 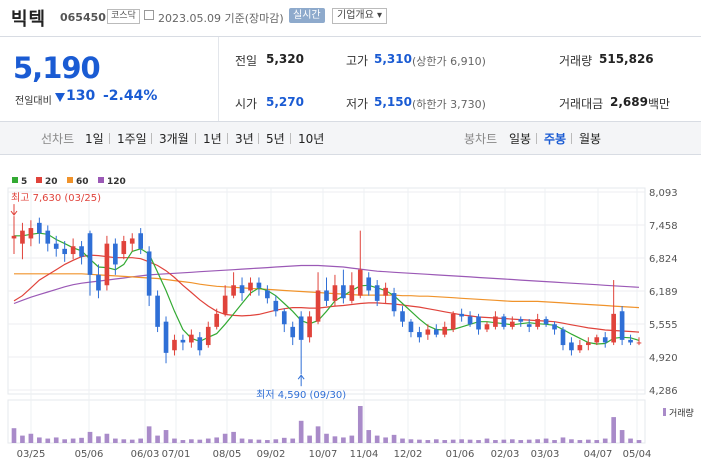 What do you see at coordinates (364, 454) in the screenshot?
I see `x-tick-label: 11/04` at bounding box center [364, 454].